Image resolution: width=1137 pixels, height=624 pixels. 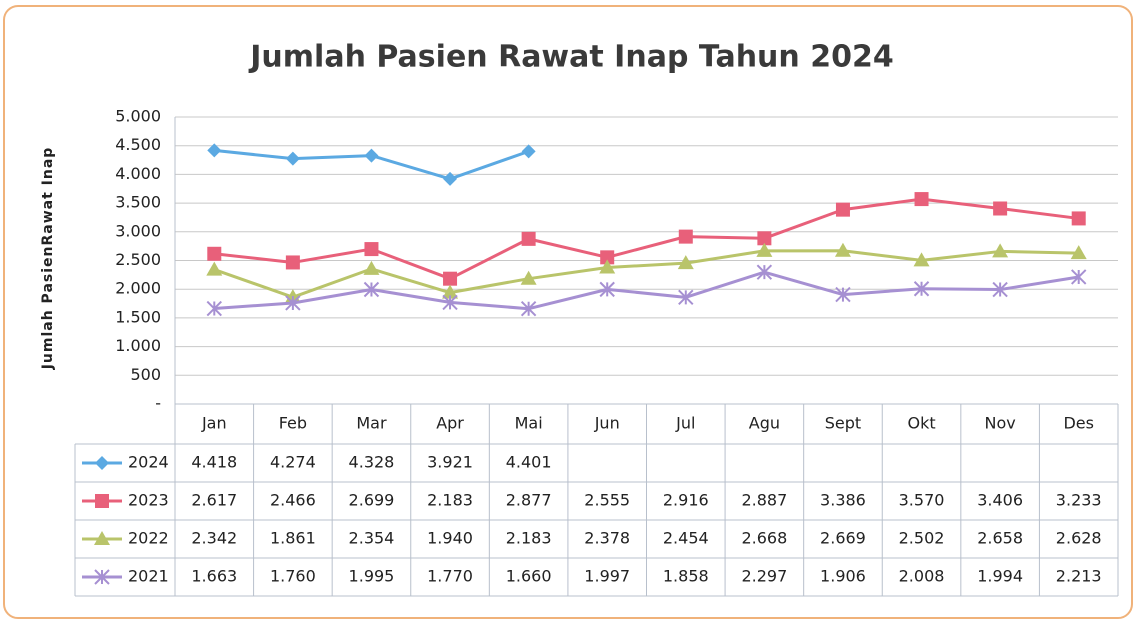 What do you see at coordinates (158, 403) in the screenshot?
I see `y-tick-label: -` at bounding box center [158, 403].